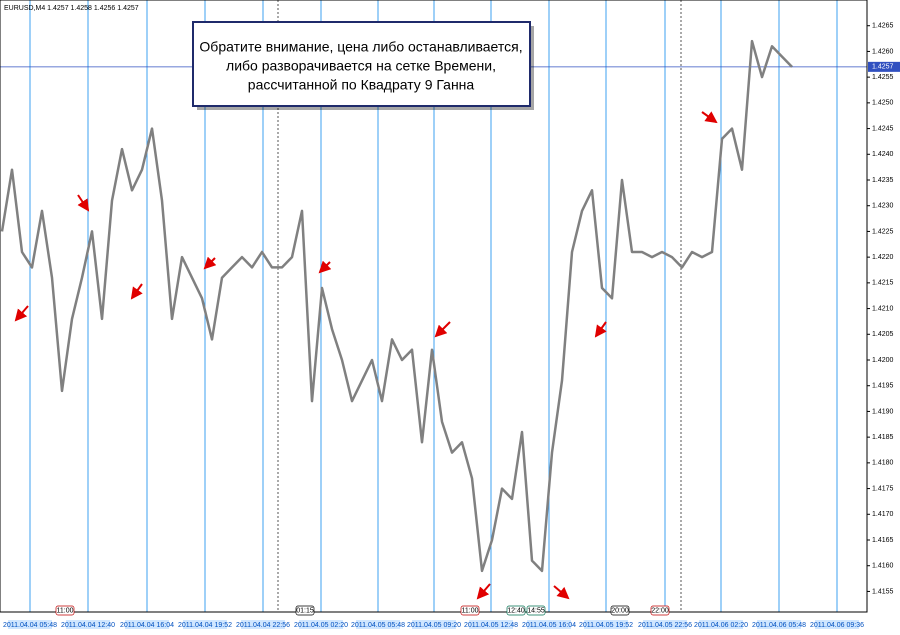 This screenshot has width=900, height=635. I want to click on y-tick-label: 1.4165, so click(883, 540).